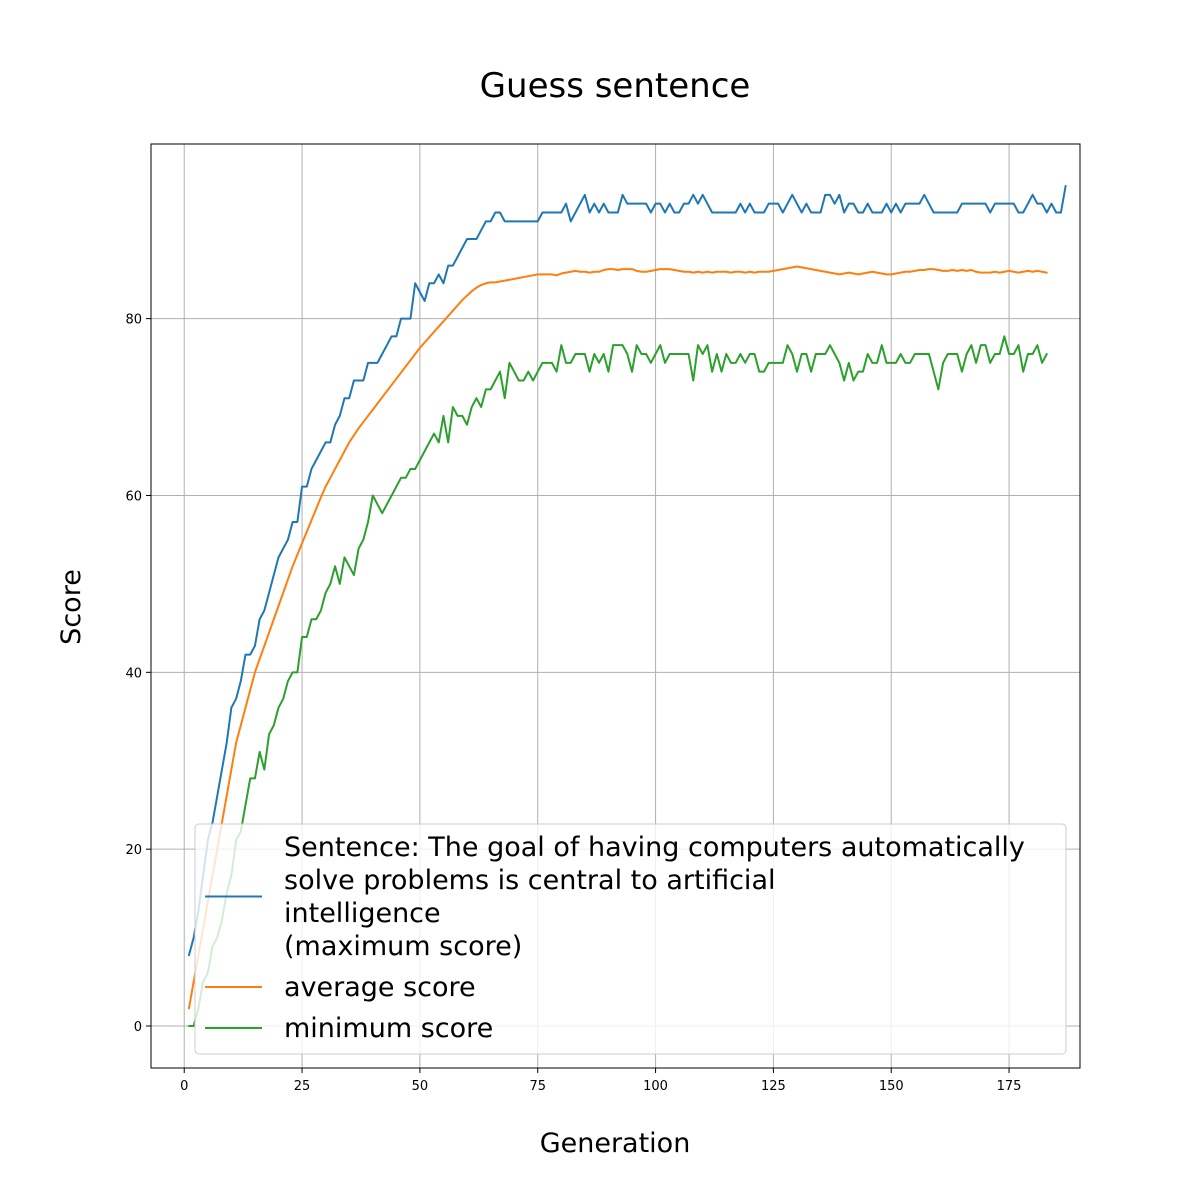 The image size is (1200, 1200). Describe the element at coordinates (362, 913) in the screenshot. I see `legend-label: intelligence` at that location.